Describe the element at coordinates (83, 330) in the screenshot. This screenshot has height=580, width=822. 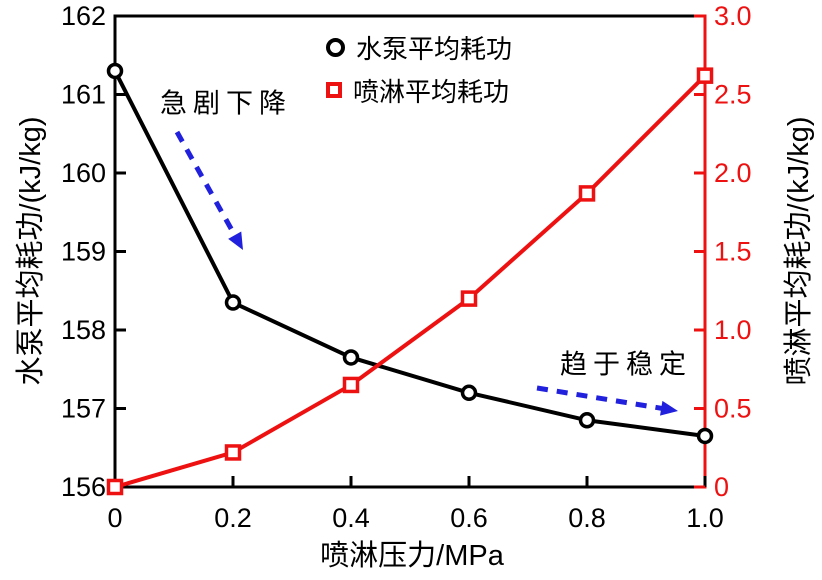
I see `left-axis-tick-label: 158` at that location.